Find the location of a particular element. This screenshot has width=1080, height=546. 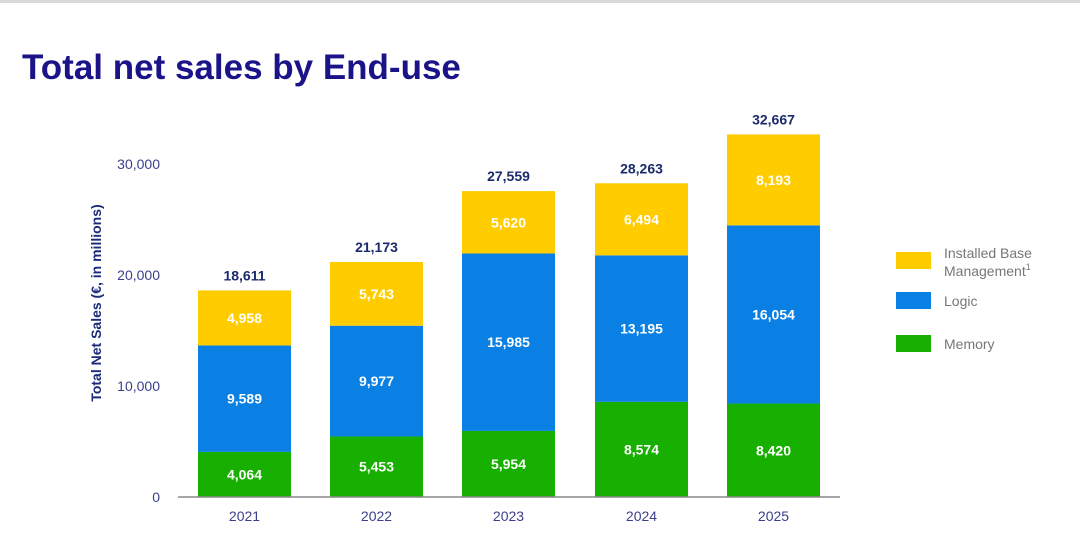

data-label: 8,420 is located at coordinates (773, 450).